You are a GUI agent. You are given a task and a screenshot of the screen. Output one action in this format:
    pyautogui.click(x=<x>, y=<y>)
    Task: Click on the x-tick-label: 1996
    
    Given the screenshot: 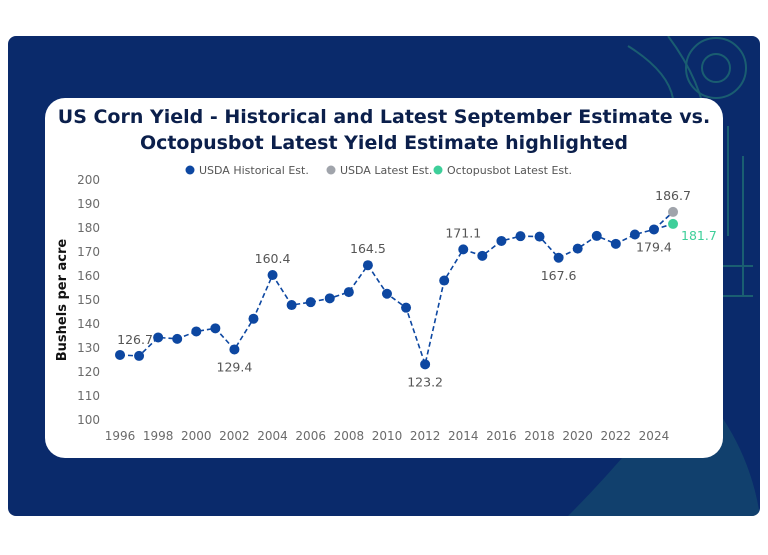 What is the action you would take?
    pyautogui.click(x=120, y=436)
    